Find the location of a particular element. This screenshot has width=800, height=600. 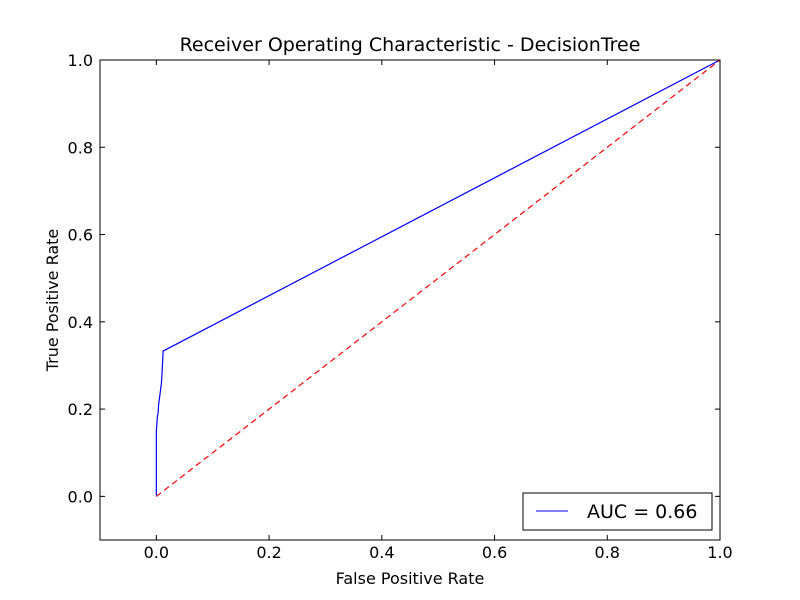

y-tick-label: 0.0 is located at coordinates (80, 496).